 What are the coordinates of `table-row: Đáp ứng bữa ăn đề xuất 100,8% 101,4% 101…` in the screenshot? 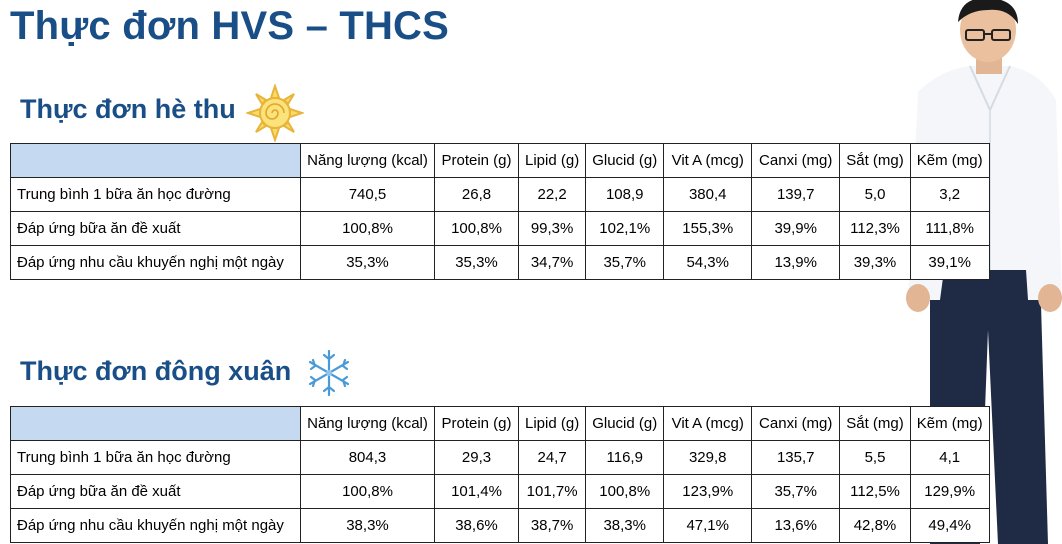 It's located at (500, 491).